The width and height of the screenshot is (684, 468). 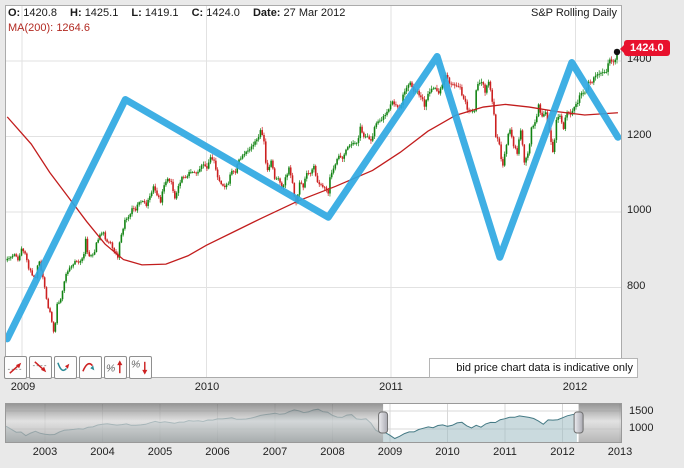 I want to click on nav-x-tick-2007: 2007, so click(x=275, y=452).